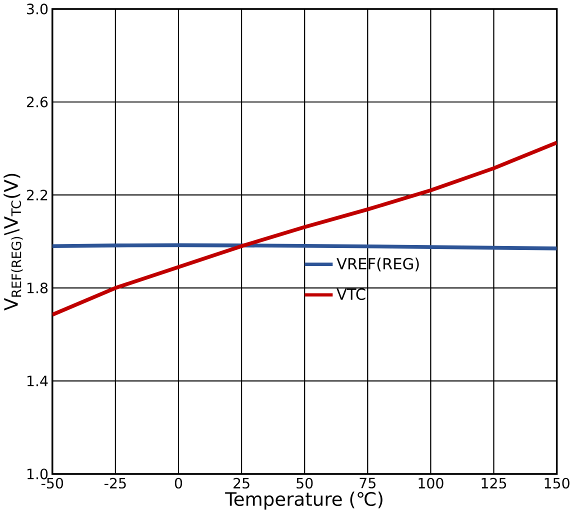 The width and height of the screenshot is (574, 513). Describe the element at coordinates (37, 8) in the screenshot. I see `y-tick-label: 3.0` at that location.